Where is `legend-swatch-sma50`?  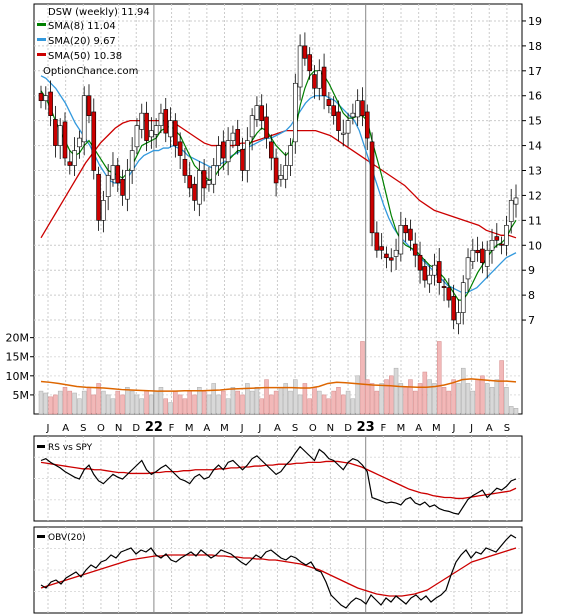 legend-swatch-sma50 is located at coordinates (41, 54).